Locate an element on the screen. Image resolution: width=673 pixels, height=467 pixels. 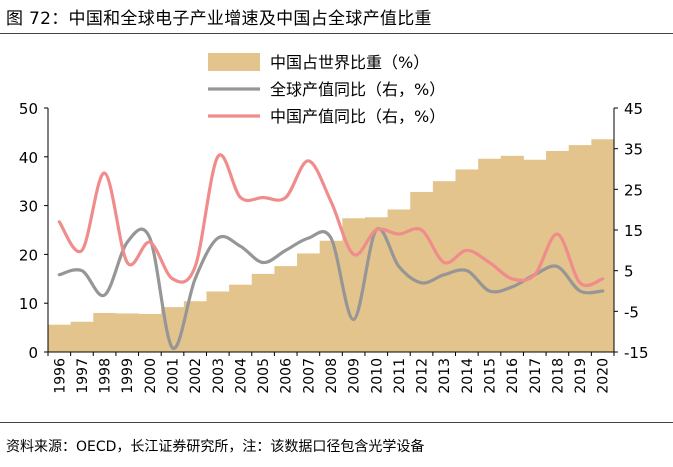
bar-2005 is located at coordinates (263, 312).